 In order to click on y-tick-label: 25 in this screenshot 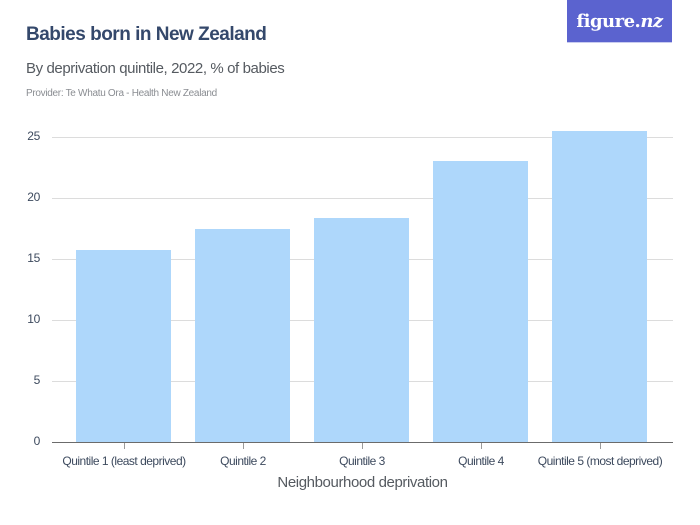, I will do `click(33, 136)`.